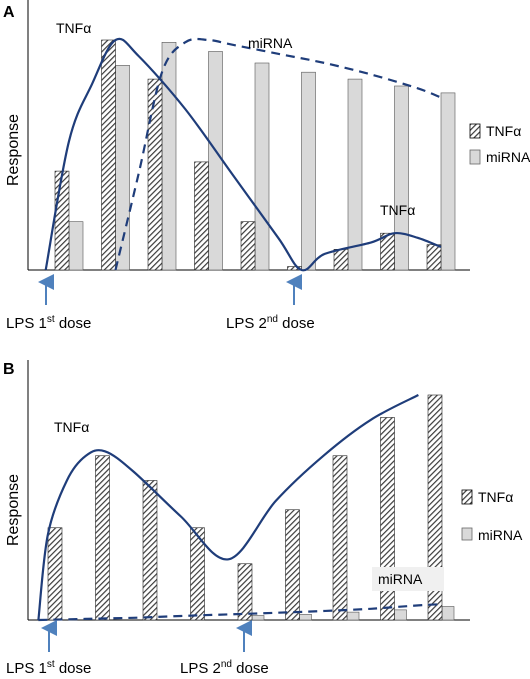  I want to click on panel-a-ylabel: Response, so click(13, 150).